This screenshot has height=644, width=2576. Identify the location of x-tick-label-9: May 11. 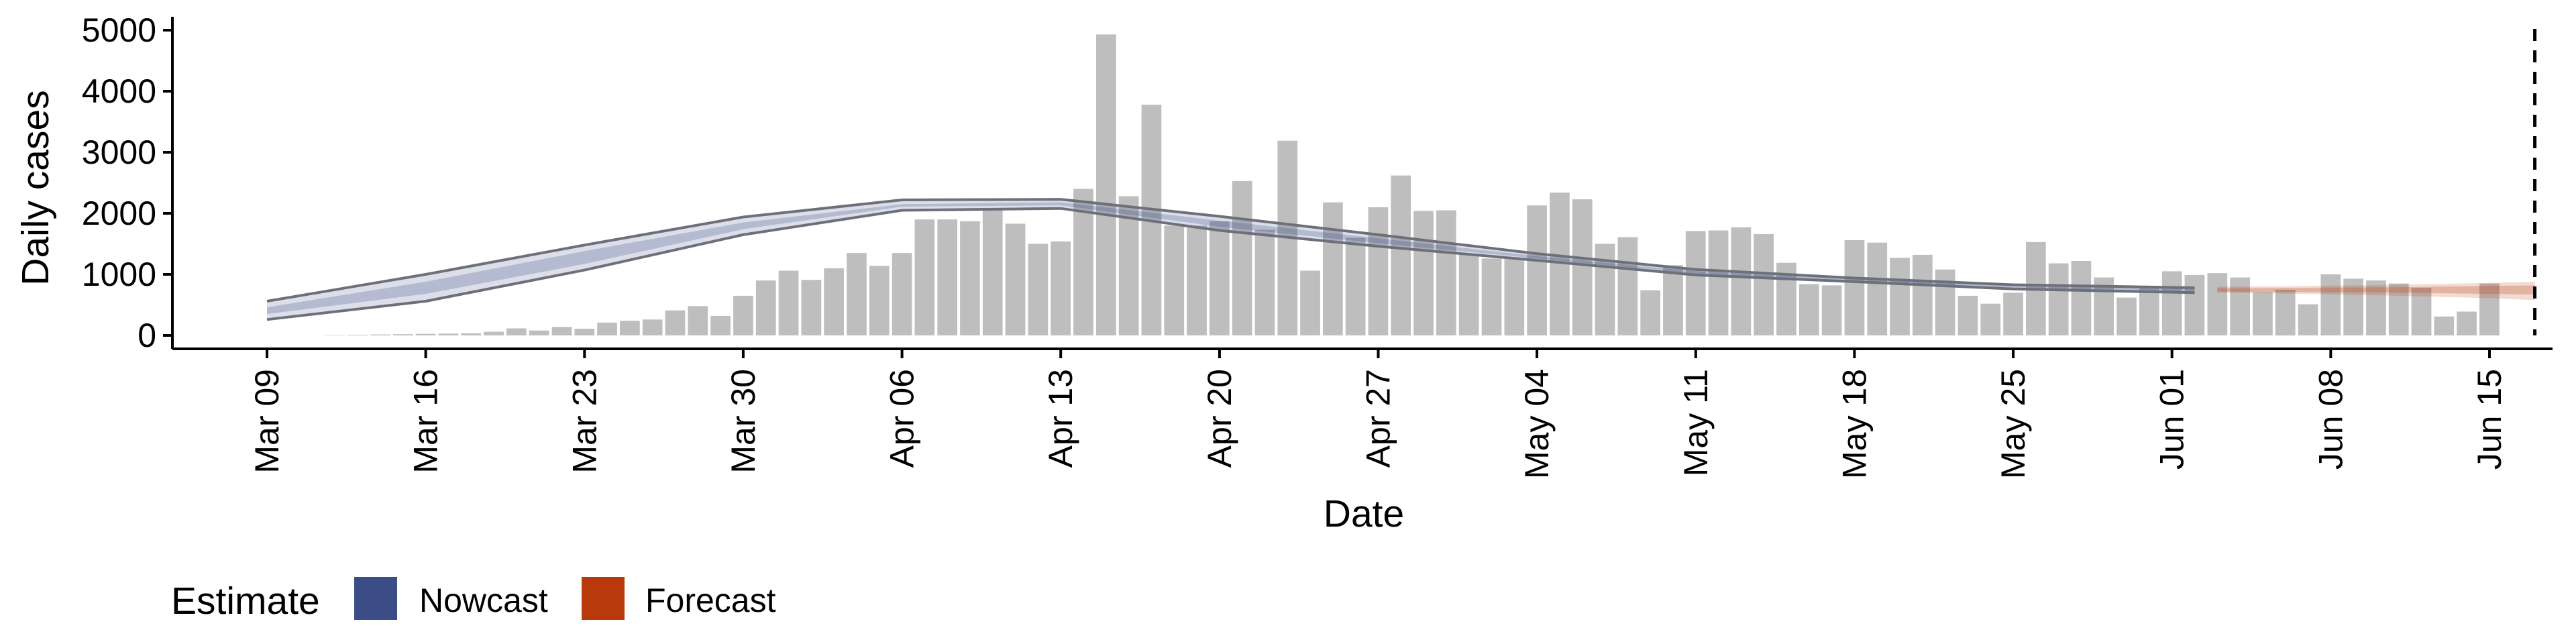
(1696, 422).